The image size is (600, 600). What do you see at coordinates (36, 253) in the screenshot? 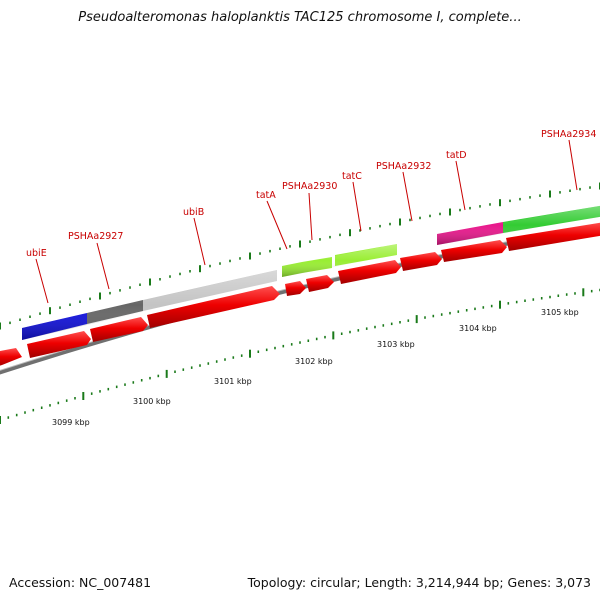
I see `gene-label: ubiE` at bounding box center [36, 253].